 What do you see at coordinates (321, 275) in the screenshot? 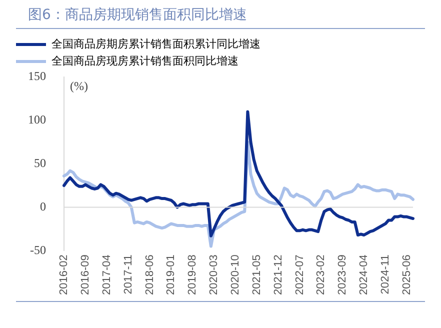
I see `x-tick-label: 2023-02` at bounding box center [321, 275].